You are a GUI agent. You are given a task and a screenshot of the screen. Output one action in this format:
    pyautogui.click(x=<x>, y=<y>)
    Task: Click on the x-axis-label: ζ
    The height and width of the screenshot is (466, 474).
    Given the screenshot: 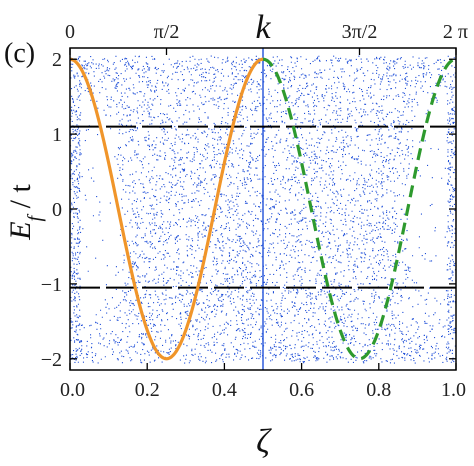 What is the action you would take?
    pyautogui.click(x=264, y=441)
    